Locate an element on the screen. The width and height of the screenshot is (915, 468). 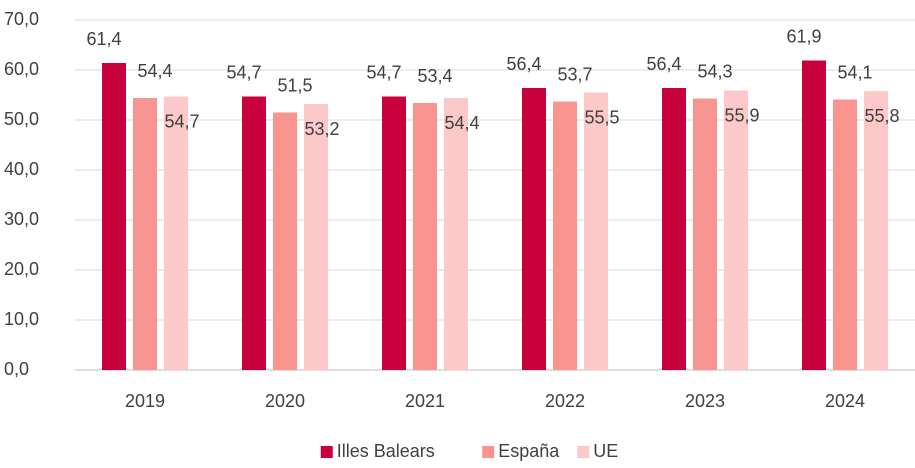
y-tick-label: 30,0 is located at coordinates (21, 219).